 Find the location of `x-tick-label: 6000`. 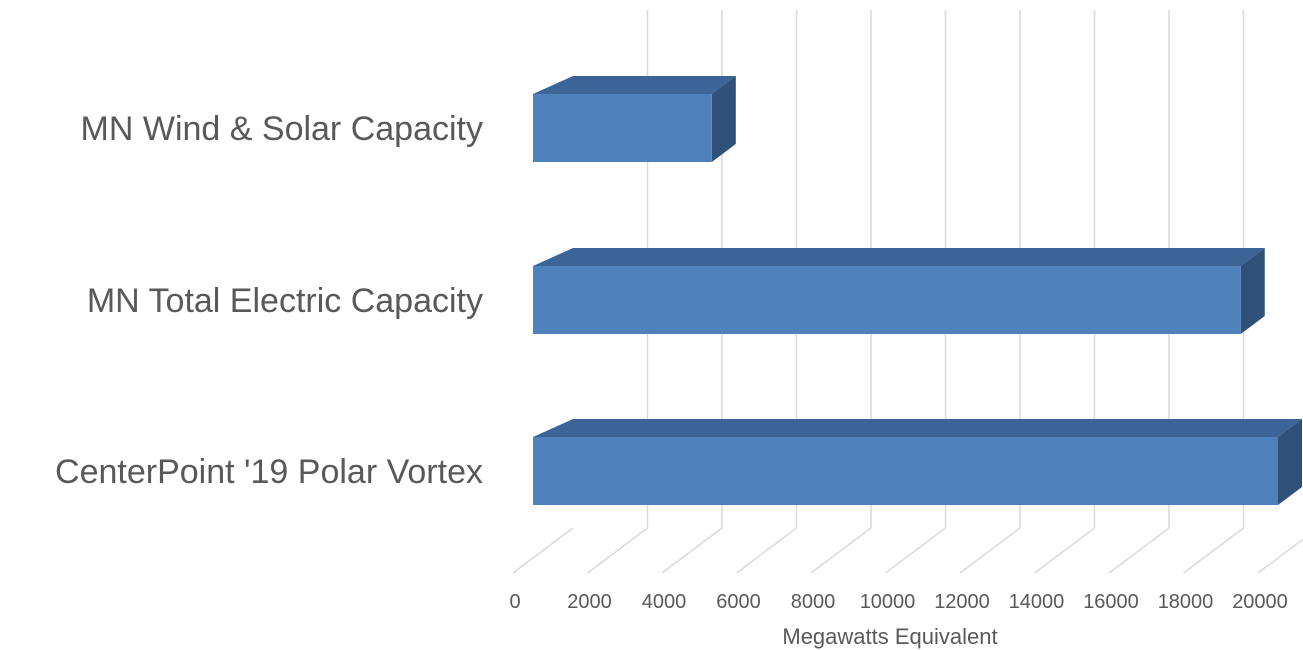

x-tick-label: 6000 is located at coordinates (738, 602).